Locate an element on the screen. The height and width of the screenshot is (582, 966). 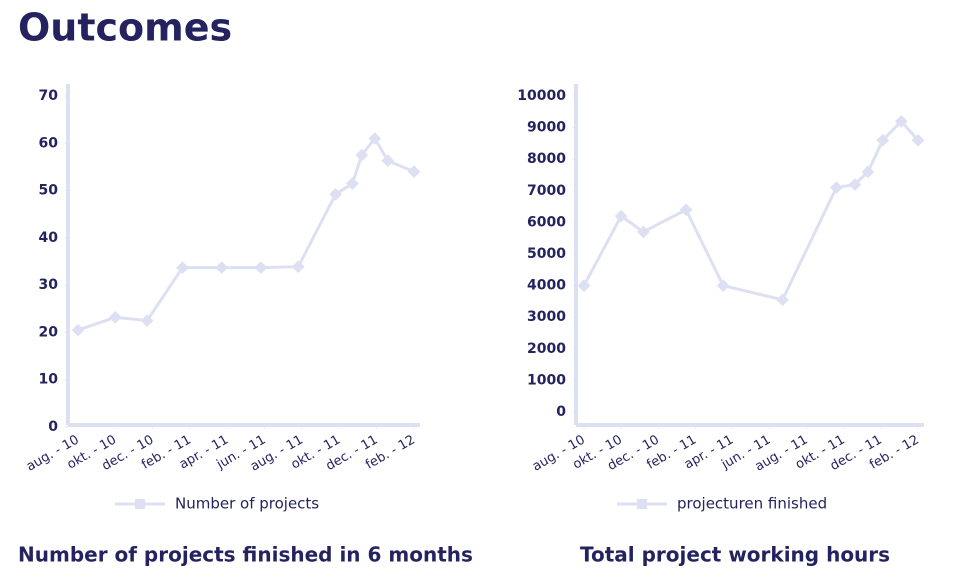
y-tick-label: 40 is located at coordinates (49, 238).